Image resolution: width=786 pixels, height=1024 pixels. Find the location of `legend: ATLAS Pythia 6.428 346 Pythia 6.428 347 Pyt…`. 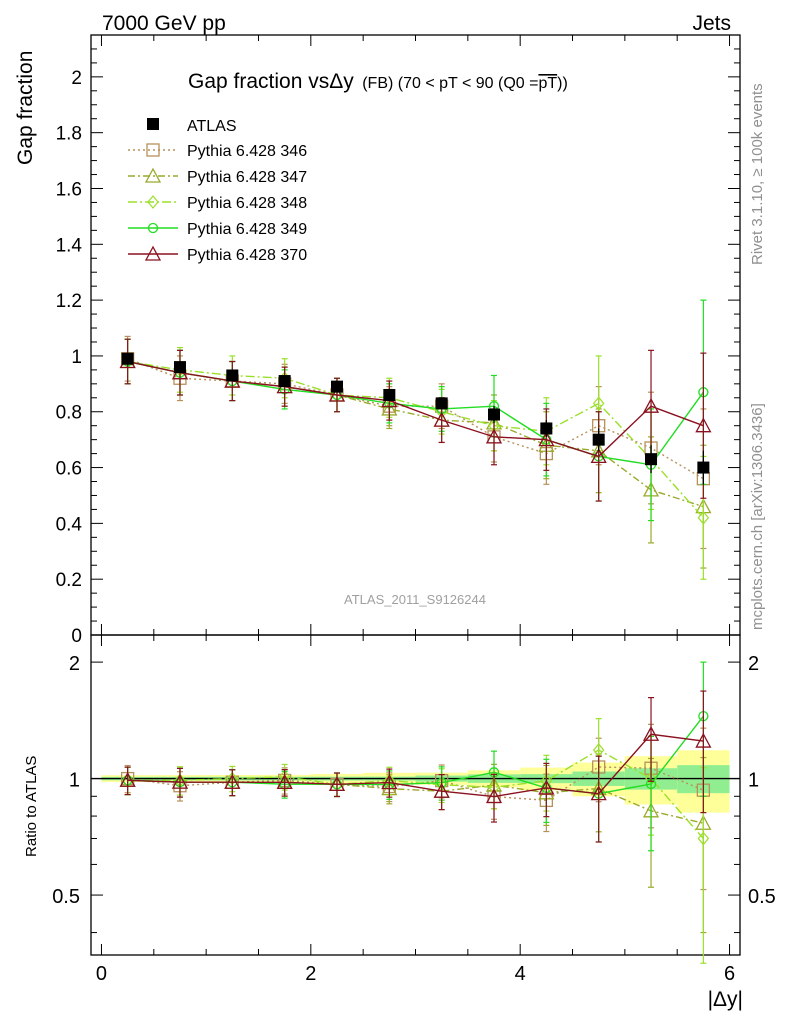

legend: ATLAS Pythia 6.428 346 Pythia 6.428 347 Pyt… is located at coordinates (217, 191).